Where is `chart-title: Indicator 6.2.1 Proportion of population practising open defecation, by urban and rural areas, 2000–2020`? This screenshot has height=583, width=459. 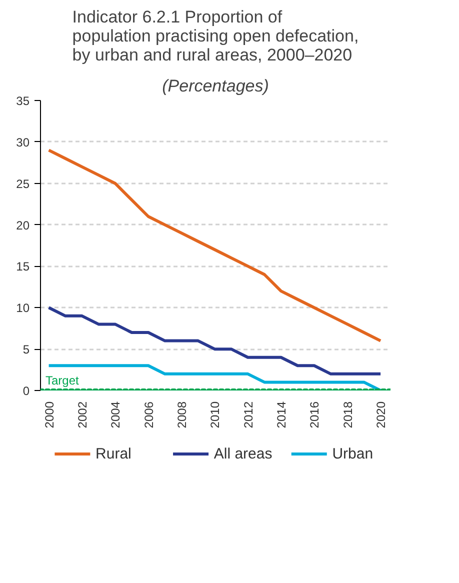
chart-title: Indicator 6.2.1 Proportion of population practising open defecation, by urban and rural areas, 2000–2020 is located at coordinates (215, 36).